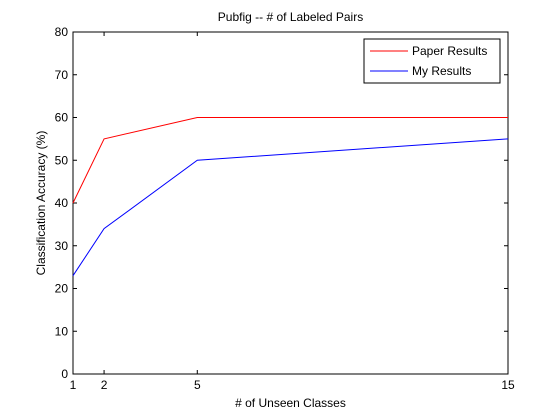 This screenshot has height=420, width=560. What do you see at coordinates (508, 385) in the screenshot?
I see `x-tick-label: 15` at bounding box center [508, 385].